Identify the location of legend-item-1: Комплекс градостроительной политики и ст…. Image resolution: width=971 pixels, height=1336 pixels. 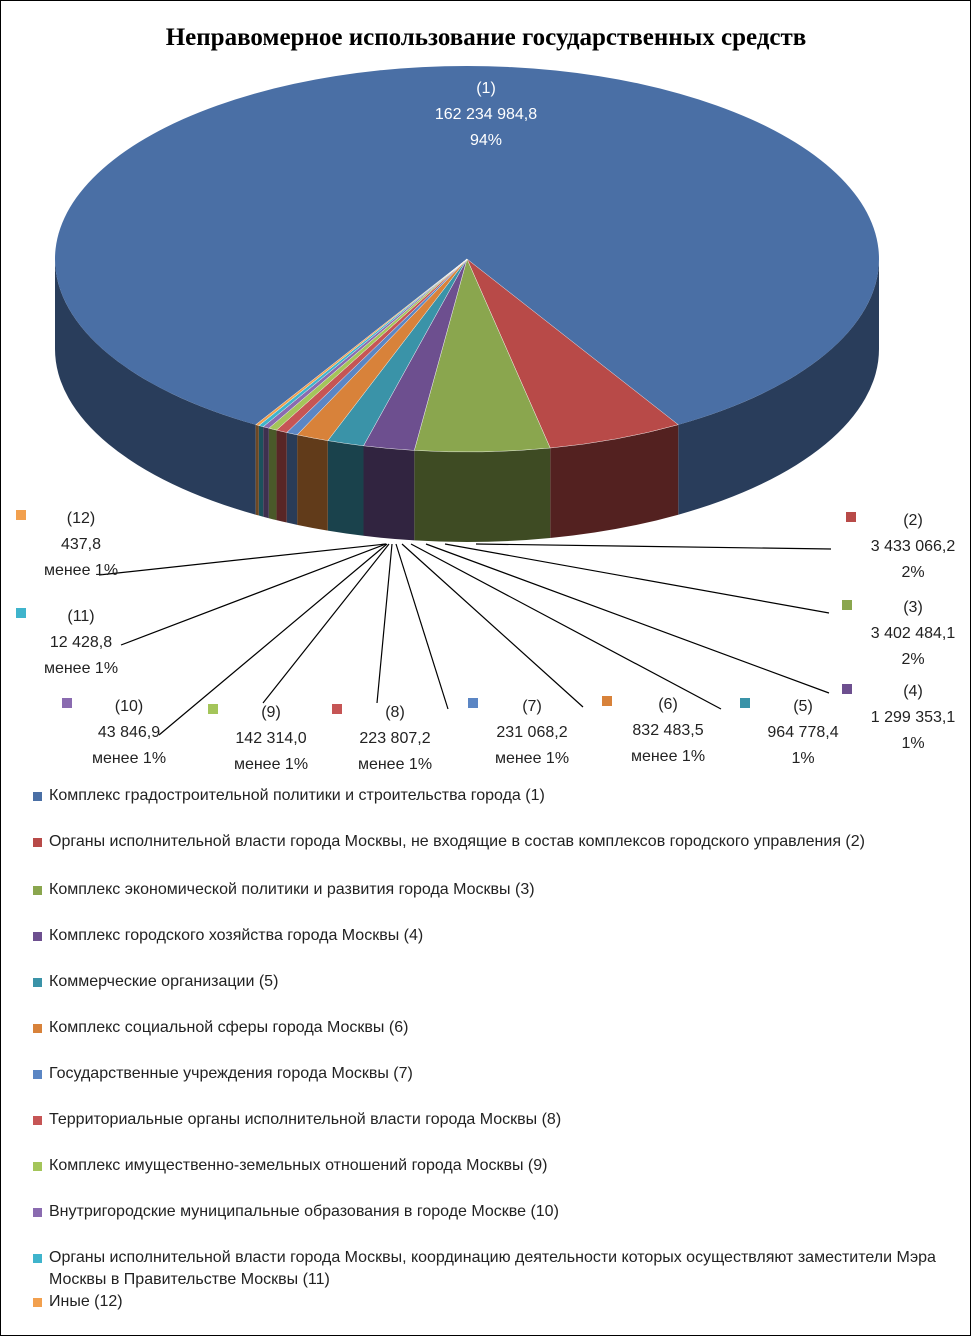
(489, 796).